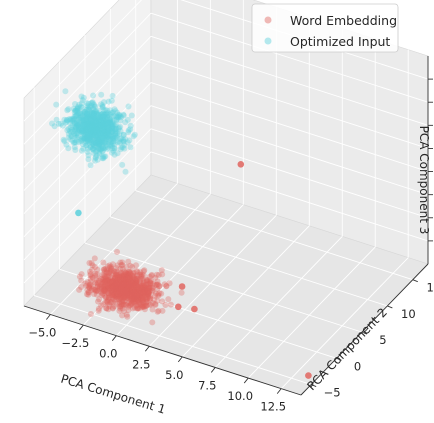 The image size is (434, 423). I want to click on z-axis-label: PCA Component 3, so click(424, 180).